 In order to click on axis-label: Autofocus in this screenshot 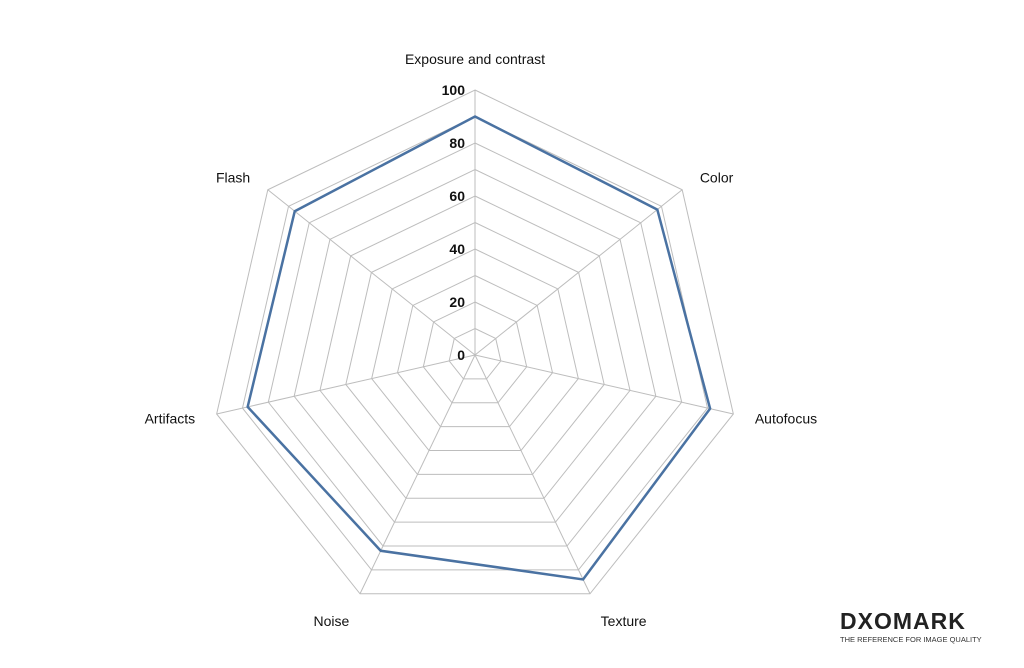, I will do `click(786, 418)`.